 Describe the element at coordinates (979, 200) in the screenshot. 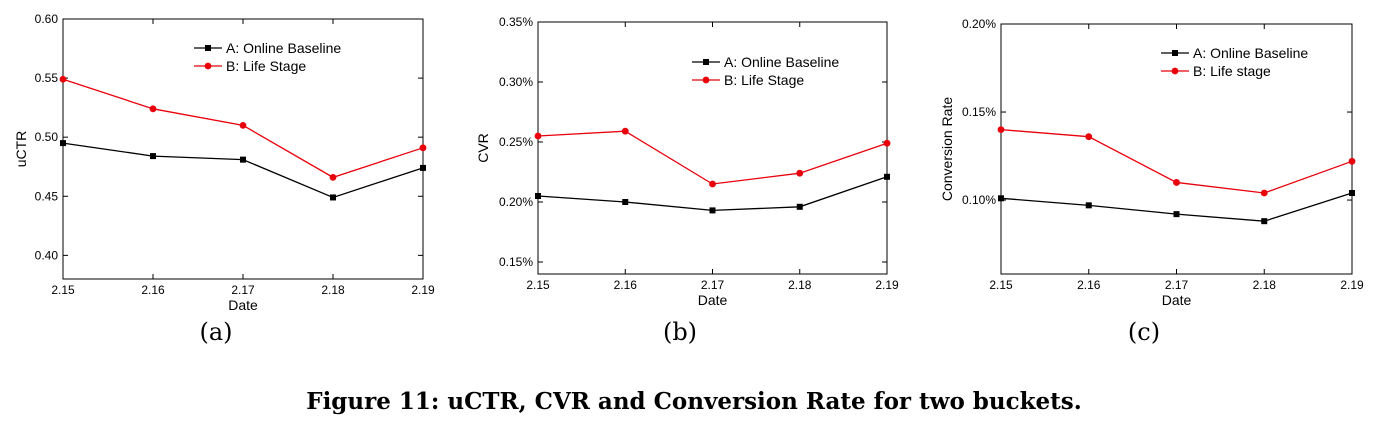

I see `y-tick-label: 0.10%` at that location.